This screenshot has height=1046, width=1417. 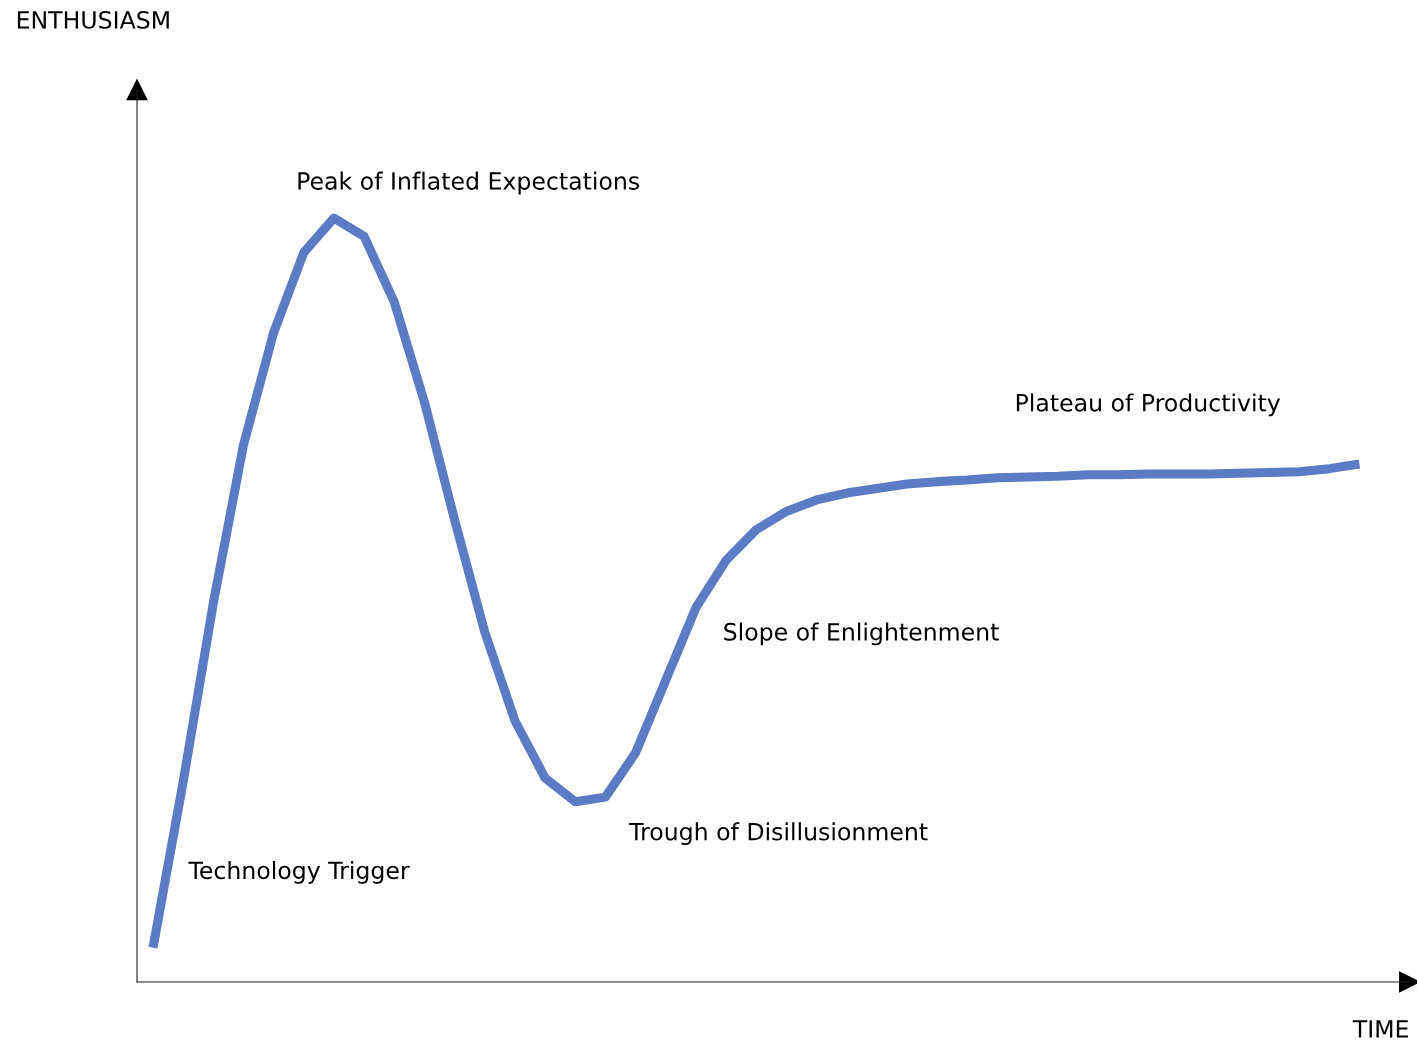 I want to click on text: Peak of Inflated Expectations, so click(x=469, y=183).